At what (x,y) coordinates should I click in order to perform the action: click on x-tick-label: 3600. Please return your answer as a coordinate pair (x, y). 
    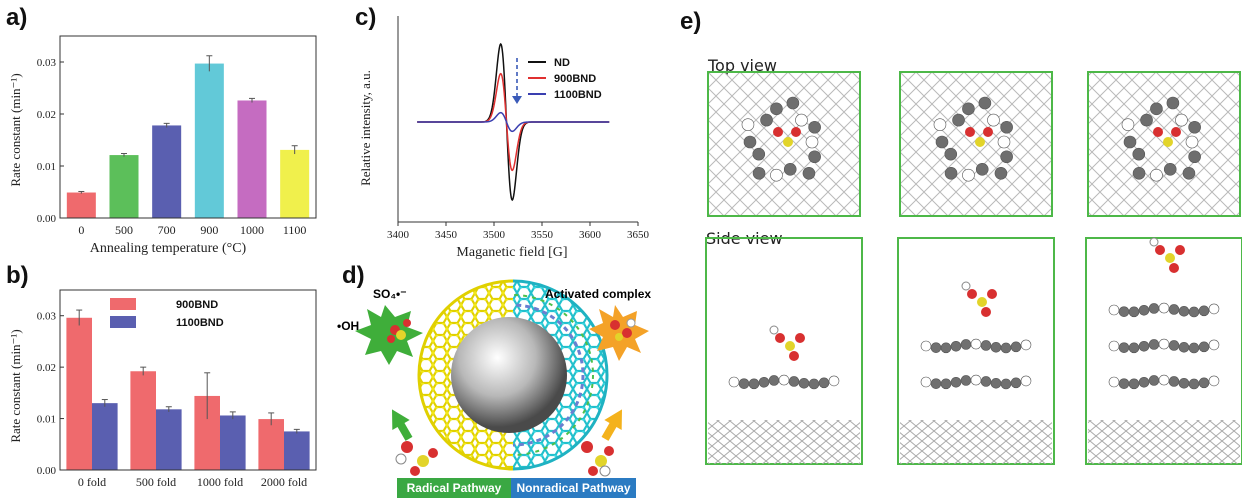
    Looking at the image, I should click on (590, 235).